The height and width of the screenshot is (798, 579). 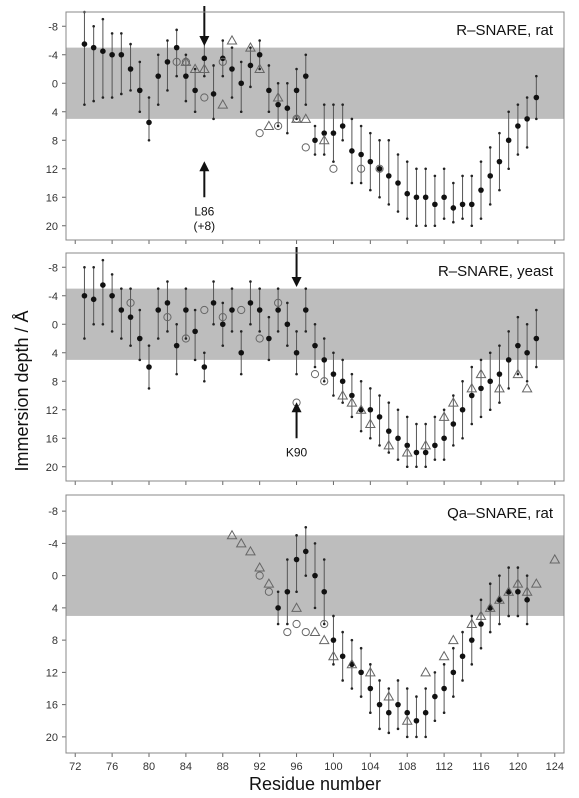 What do you see at coordinates (55, 641) in the screenshot?
I see `y-tick-label: 8` at bounding box center [55, 641].